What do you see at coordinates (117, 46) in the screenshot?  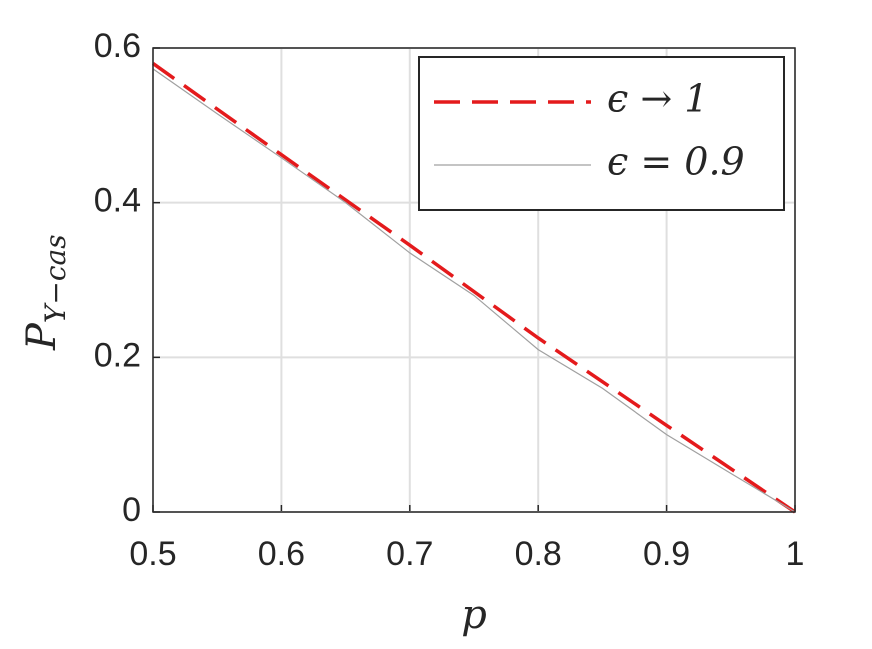 I see `y-tick-label: 0.6` at bounding box center [117, 46].